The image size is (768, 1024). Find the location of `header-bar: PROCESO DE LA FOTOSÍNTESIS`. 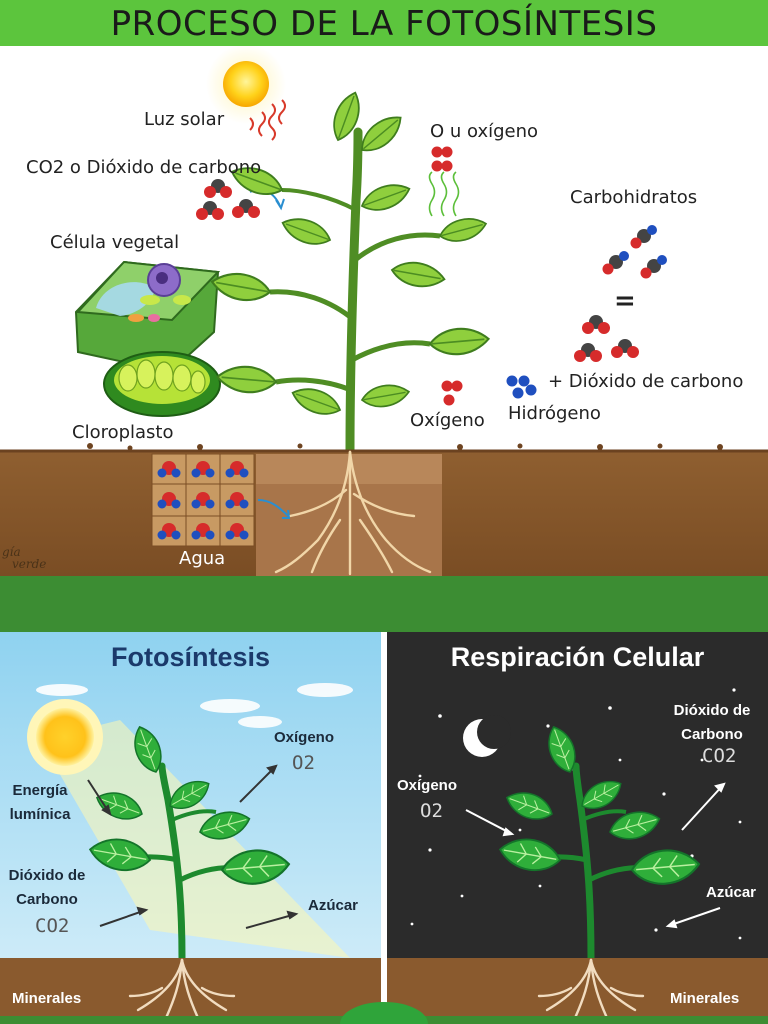

header-bar: PROCESO DE LA FOTOSÍNTESIS is located at coordinates (384, 23).